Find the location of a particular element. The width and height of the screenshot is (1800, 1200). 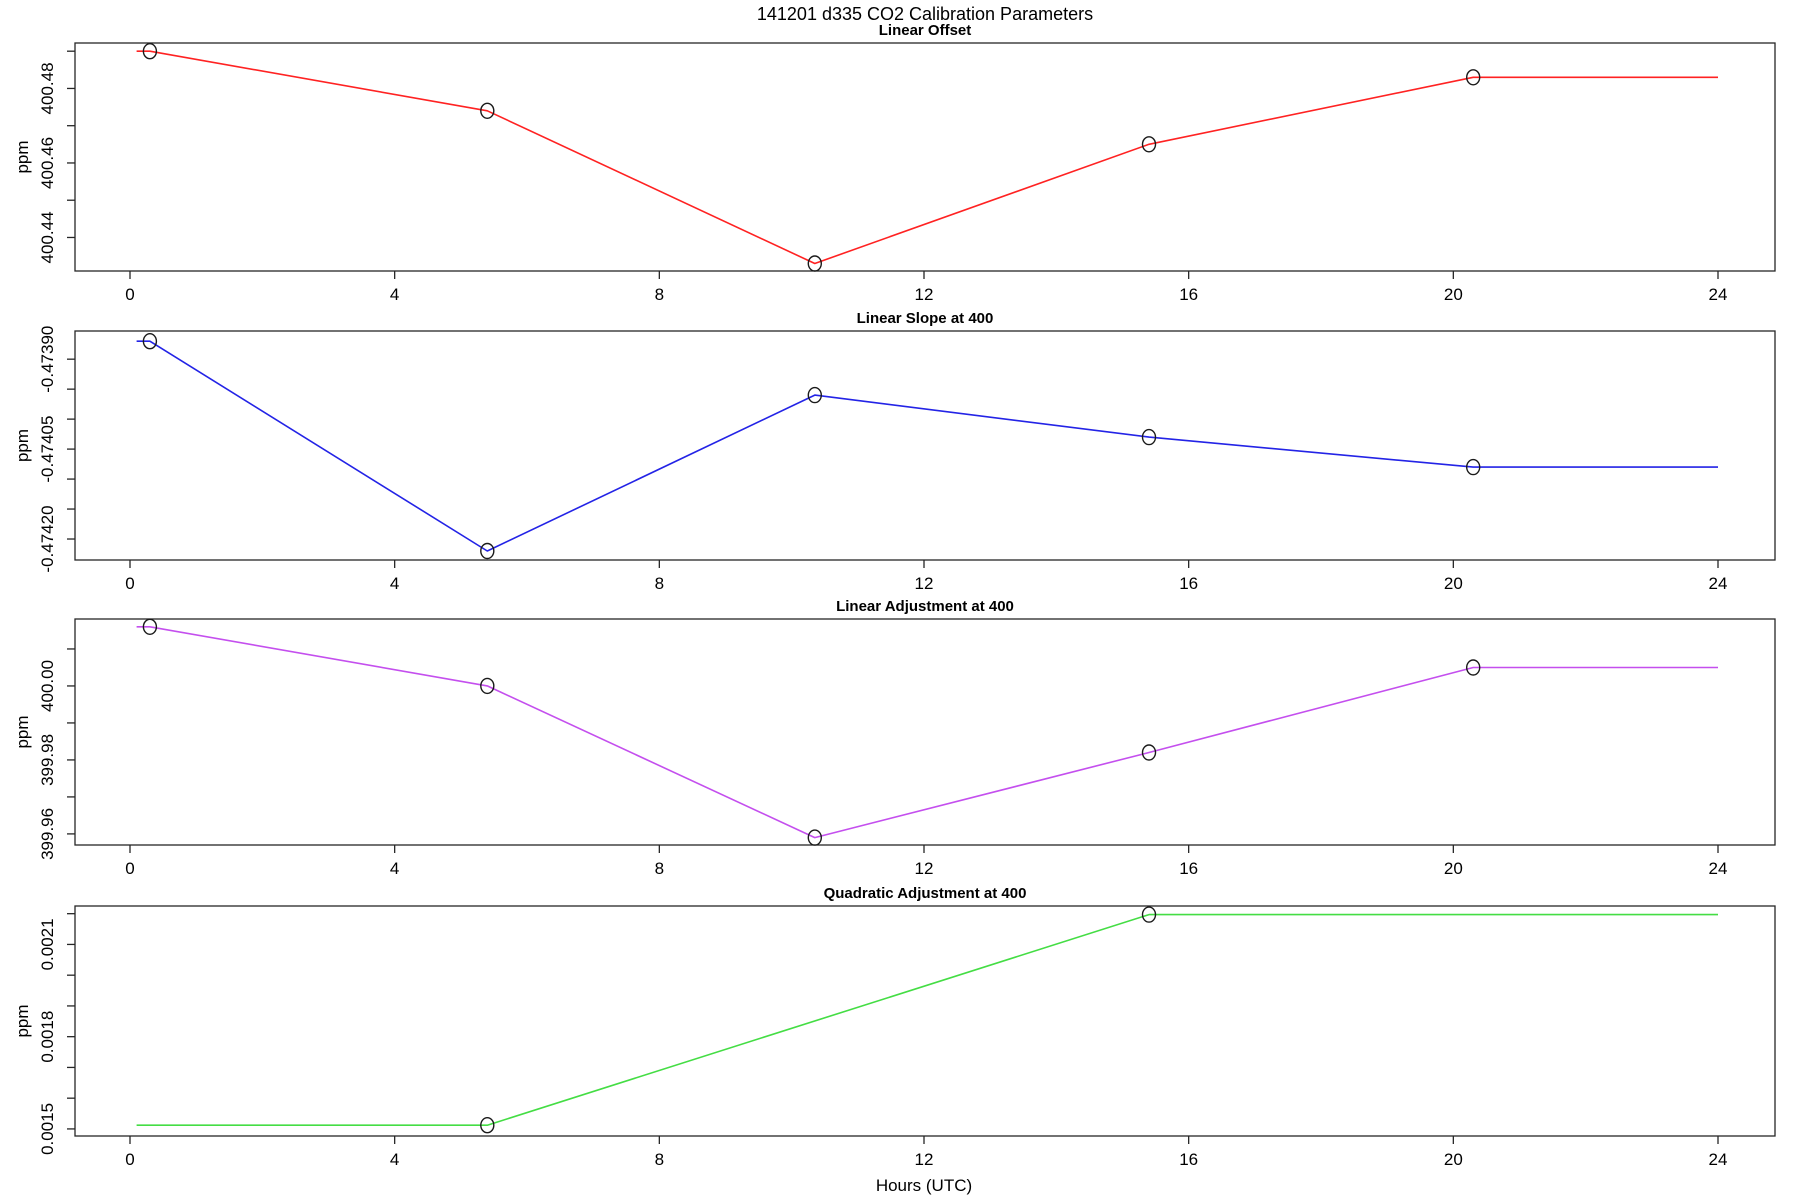

y-tick-label: -0.47420 is located at coordinates (47, 538).